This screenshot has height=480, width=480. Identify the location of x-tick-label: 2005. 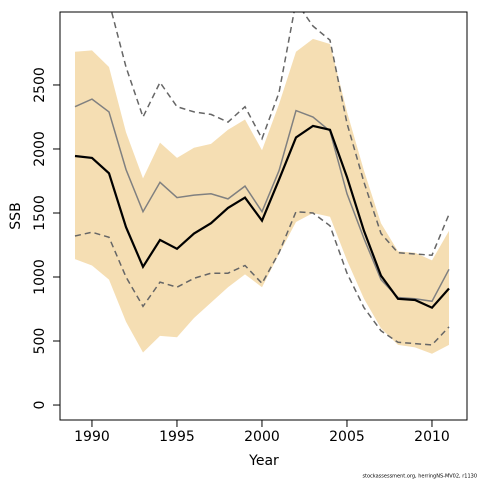
(347, 437).